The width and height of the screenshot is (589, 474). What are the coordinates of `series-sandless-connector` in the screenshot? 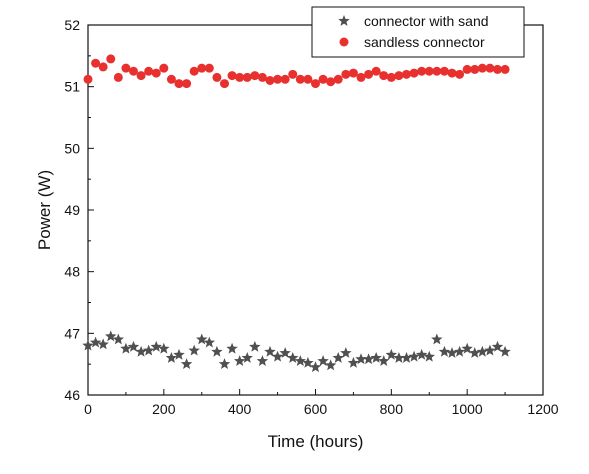 It's located at (296, 71).